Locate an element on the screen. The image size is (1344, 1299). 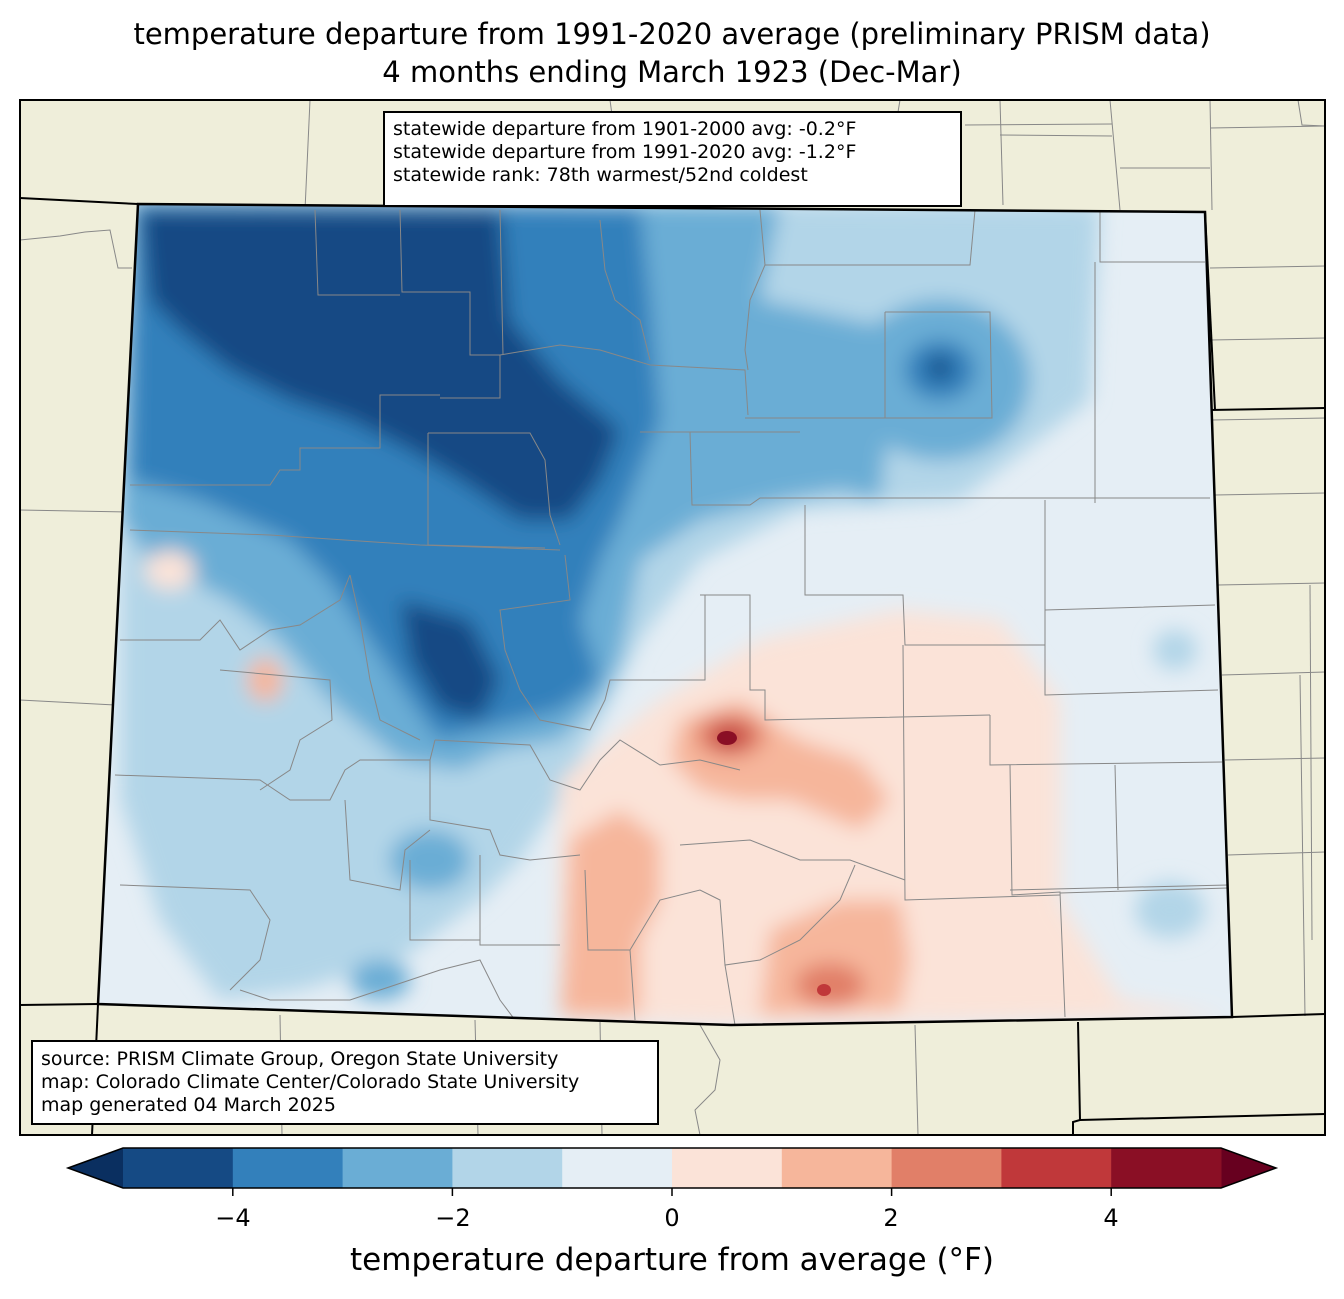
colorbar-tick-label: −4 is located at coordinates (233, 1218).